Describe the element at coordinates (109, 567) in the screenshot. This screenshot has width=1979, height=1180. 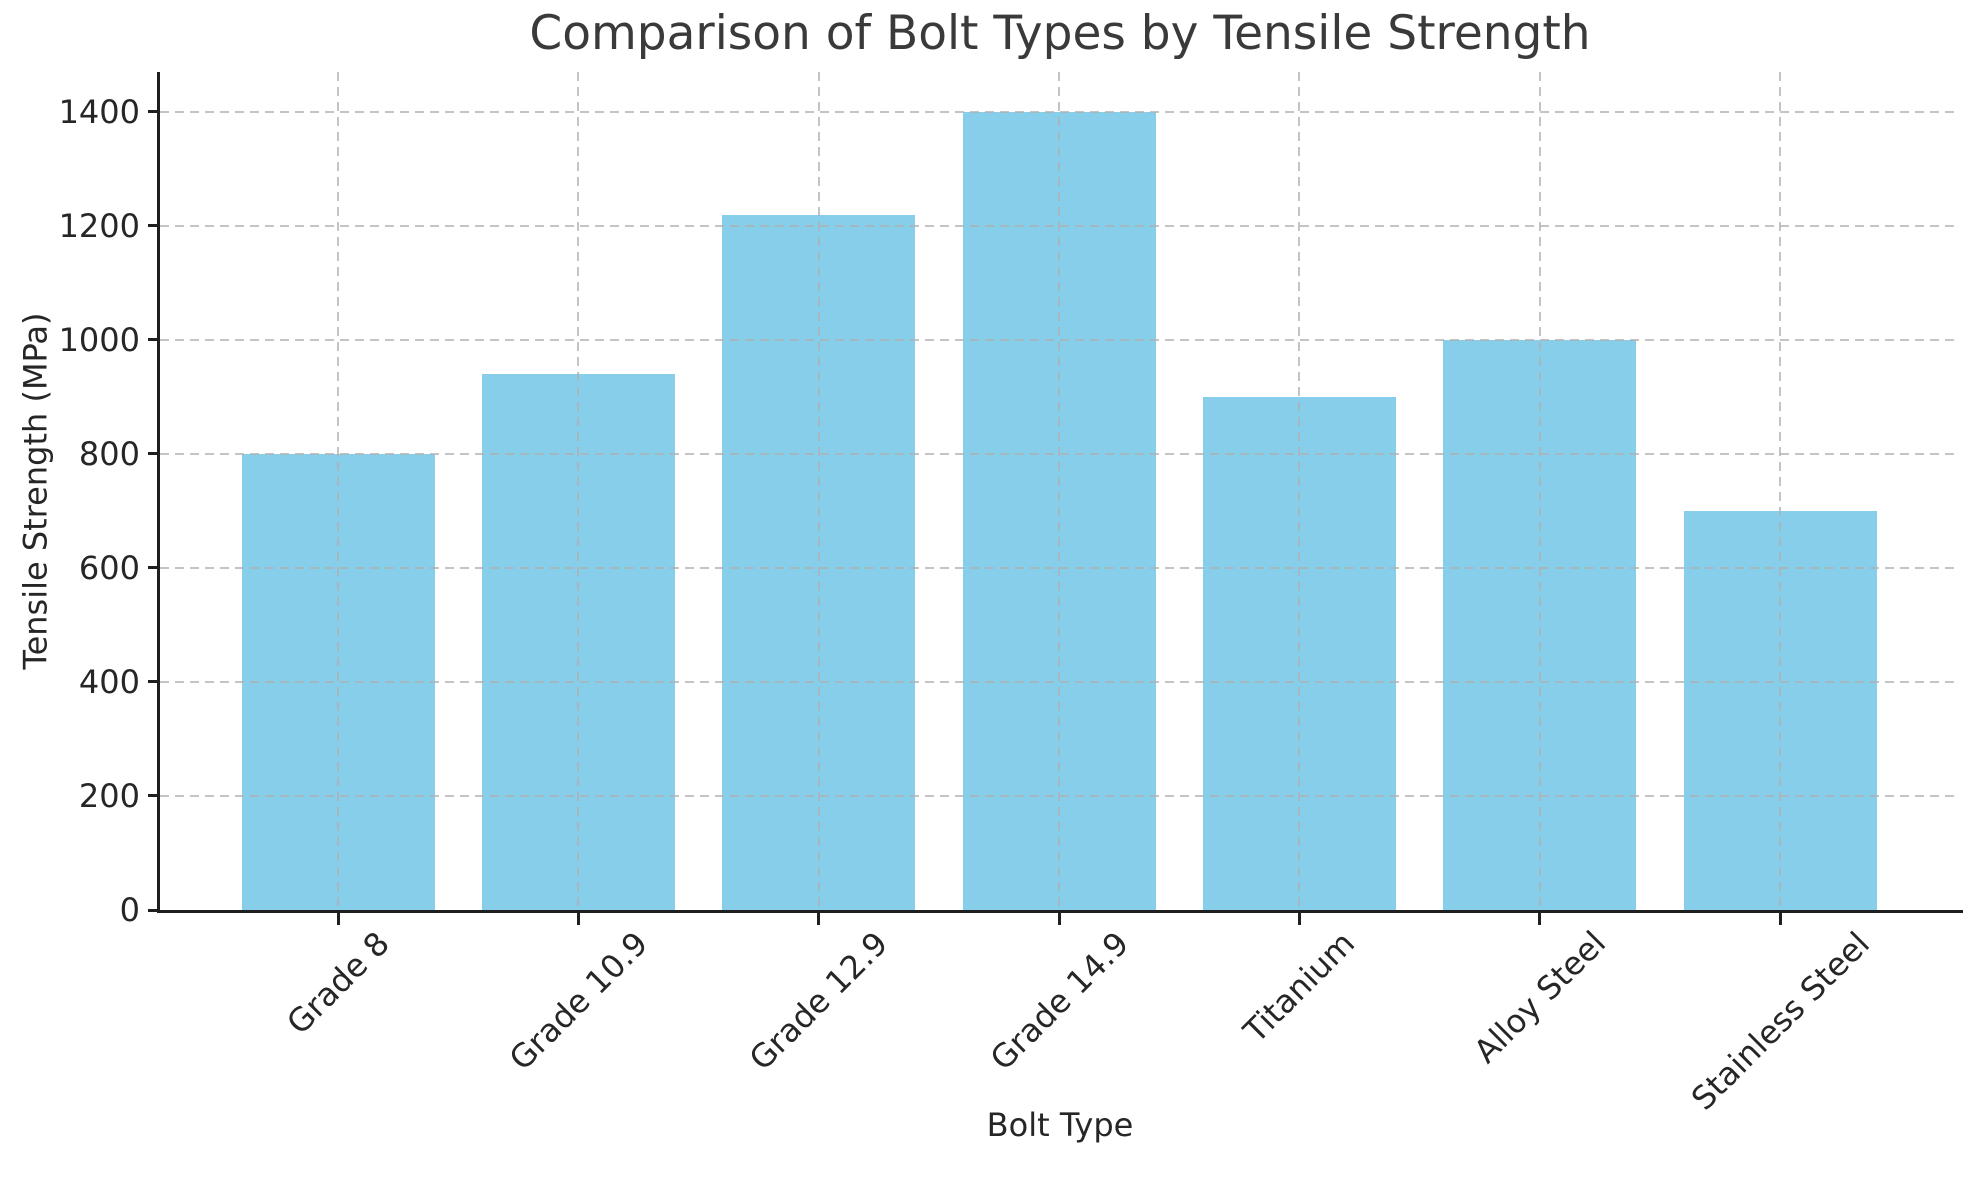
I see `y-tick-label-600: 600` at that location.